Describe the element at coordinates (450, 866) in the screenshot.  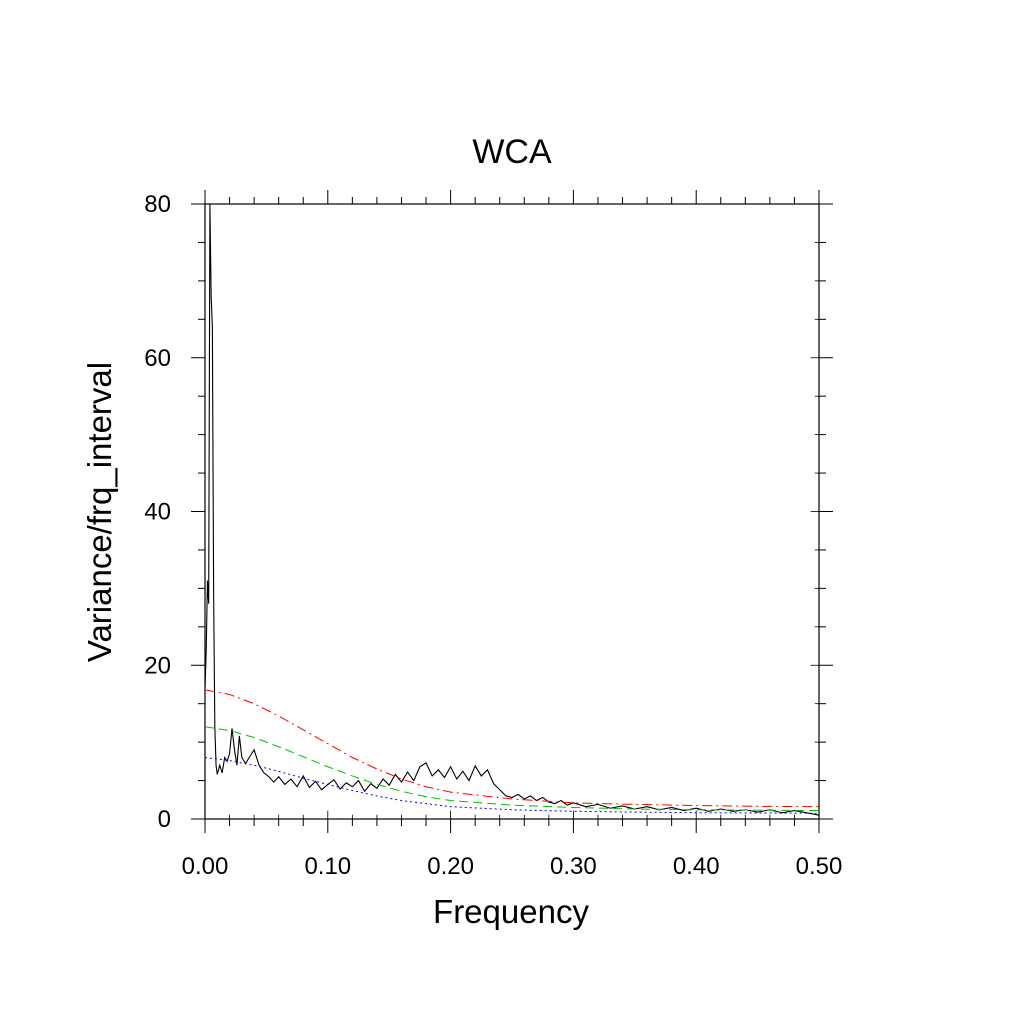
I see `x-tick-label: 0.20` at that location.